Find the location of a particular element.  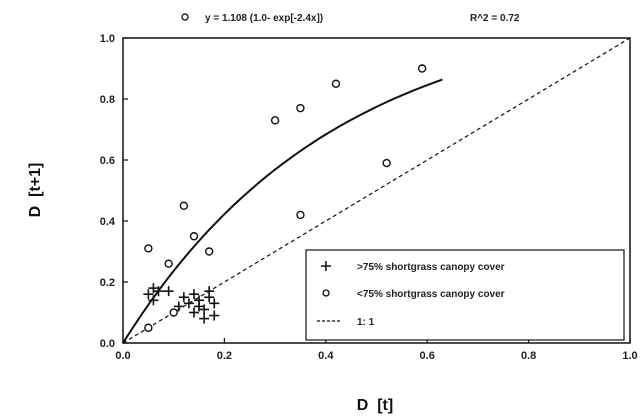

legend-circle-icon is located at coordinates (326, 293).